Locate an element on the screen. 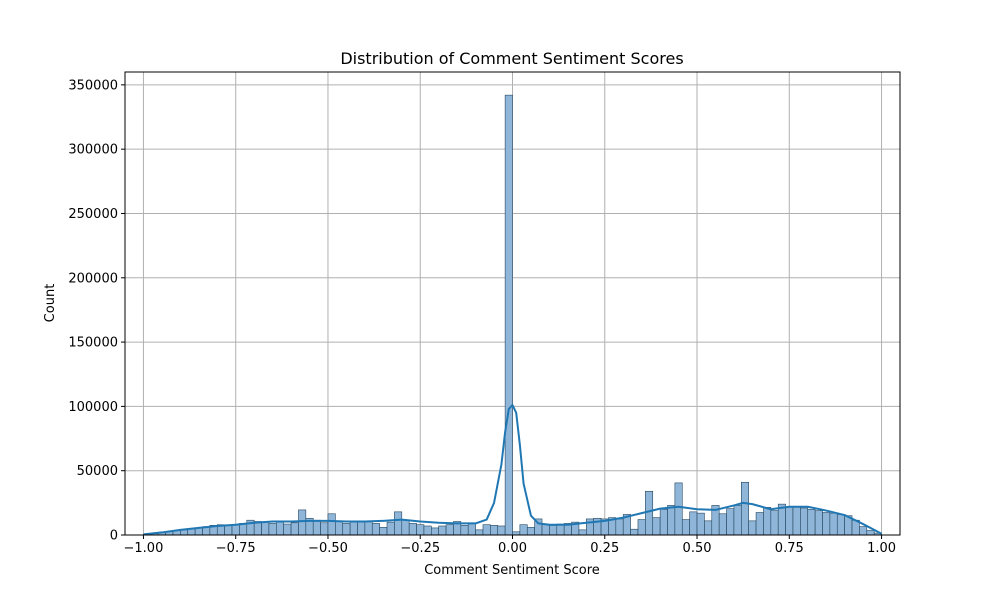 Image resolution: width=1000 pixels, height=600 pixels. x-axis-ticks: −1.00 −0.75 −0.50 −0.25 0.00 0.25 0.50 0.75 1.00 is located at coordinates (510, 545).